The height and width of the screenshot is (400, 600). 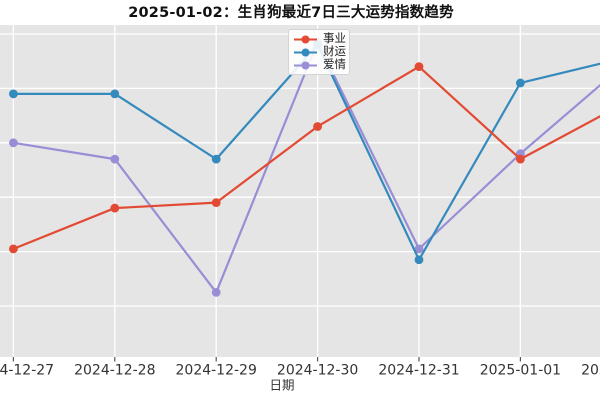 What do you see at coordinates (334, 38) in the screenshot?
I see `legend-label-career: 事业` at bounding box center [334, 38].